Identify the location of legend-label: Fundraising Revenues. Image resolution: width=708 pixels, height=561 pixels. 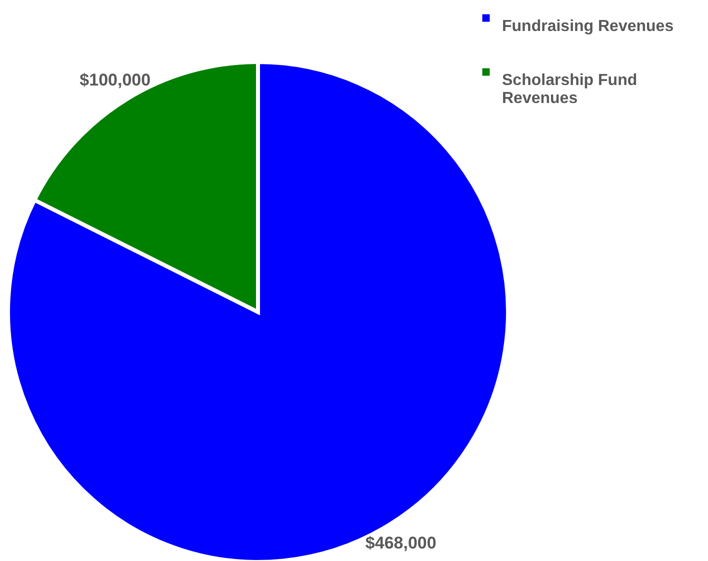
(588, 26).